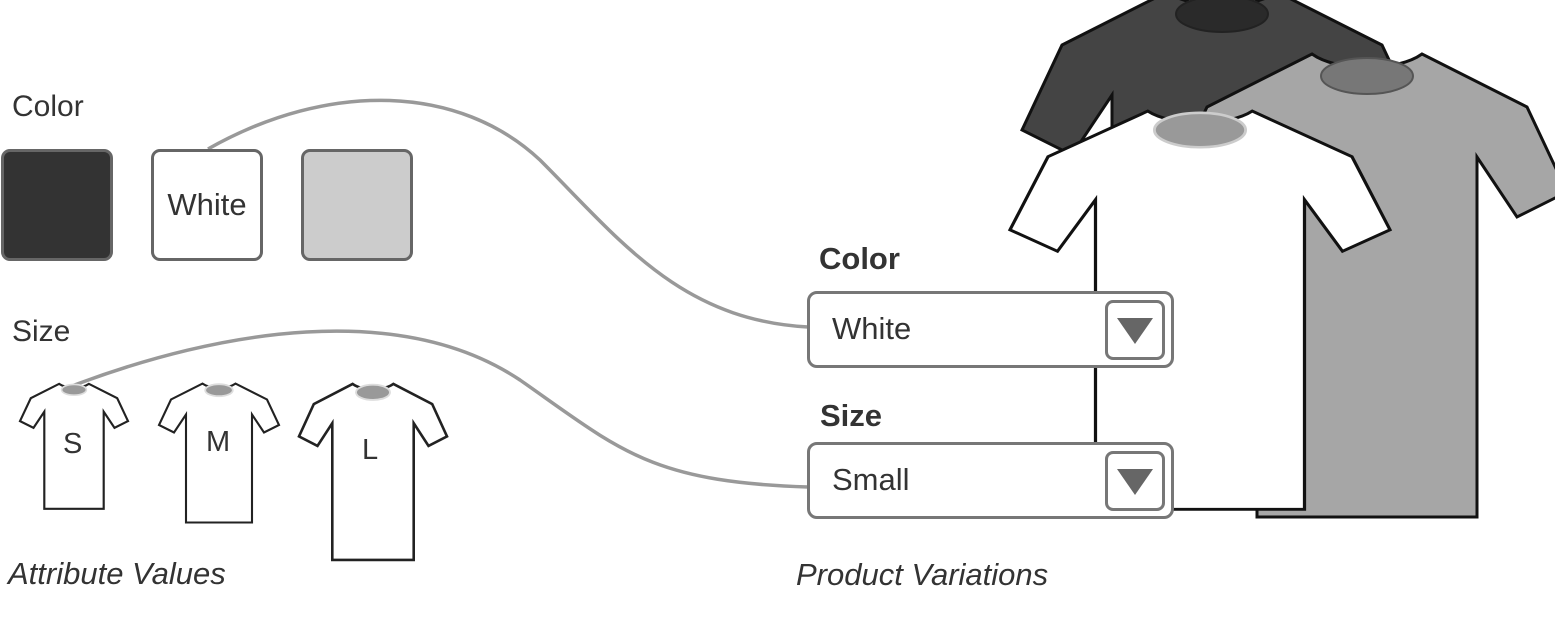  Describe the element at coordinates (373, 472) in the screenshot. I see `large-tshirt-icon` at that location.